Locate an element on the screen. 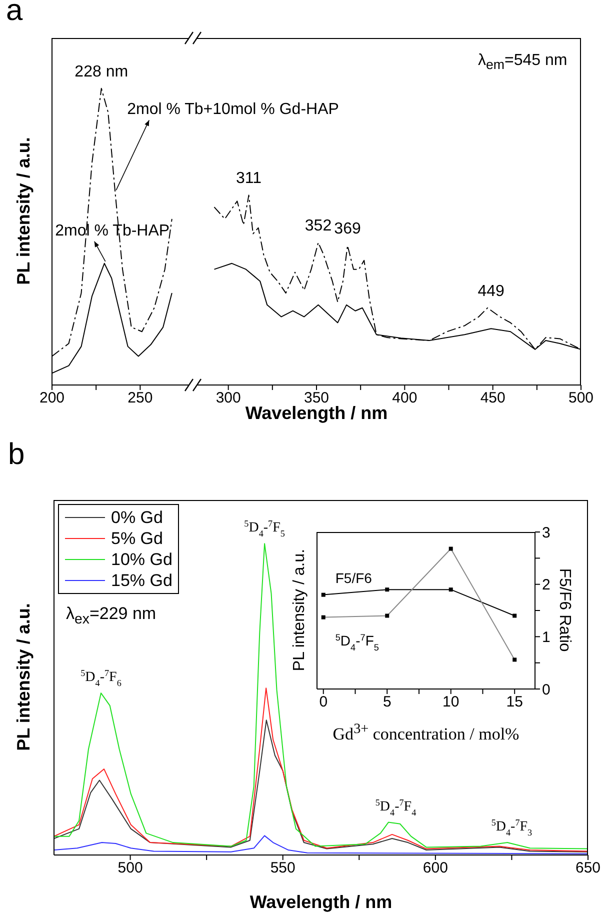 This screenshot has width=609, height=920. x-axis-title: Wavelength / nm is located at coordinates (321, 902).